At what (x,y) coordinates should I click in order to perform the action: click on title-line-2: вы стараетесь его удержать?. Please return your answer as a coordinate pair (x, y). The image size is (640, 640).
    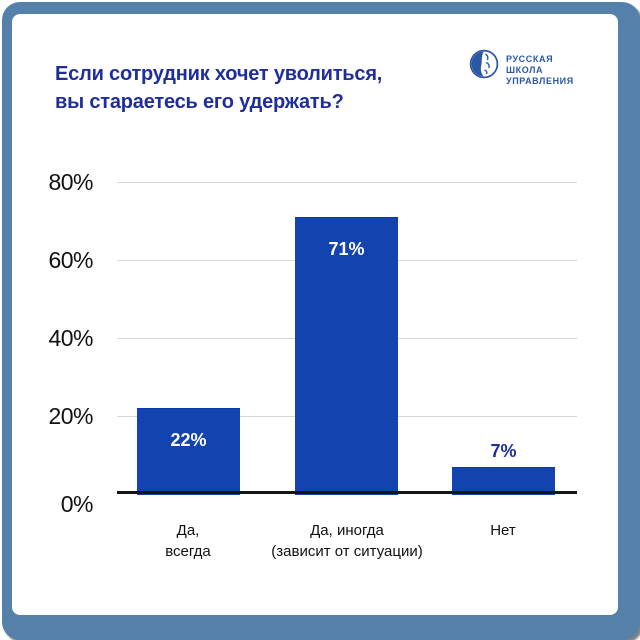
    Looking at the image, I should click on (199, 102).